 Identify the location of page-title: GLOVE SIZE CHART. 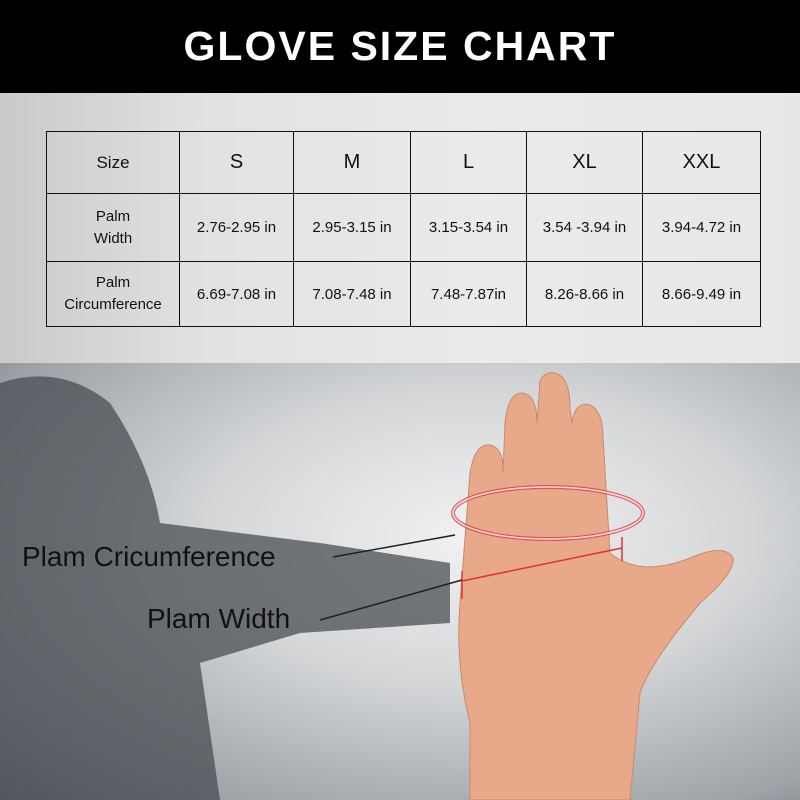
(400, 46).